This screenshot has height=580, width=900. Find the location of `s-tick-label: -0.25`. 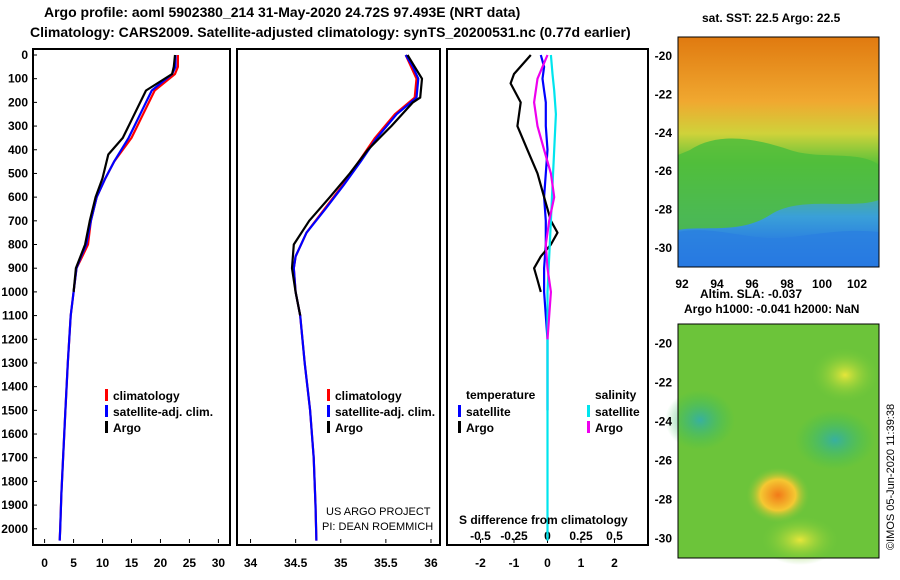

s-tick-label: -0.25 is located at coordinates (514, 536).